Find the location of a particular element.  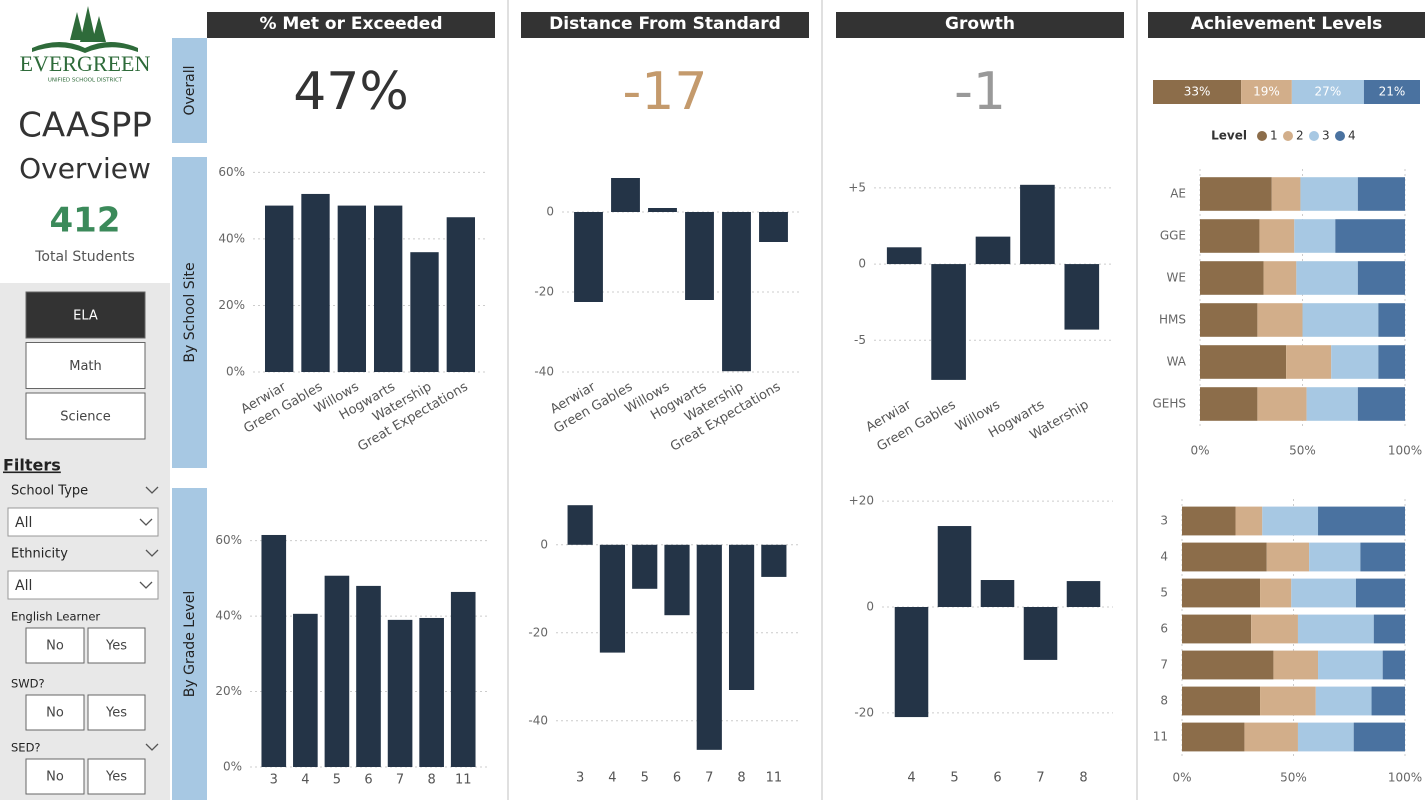

logo-subtitle: UNIFIED SCHOOL DISTRICT is located at coordinates (85, 81).